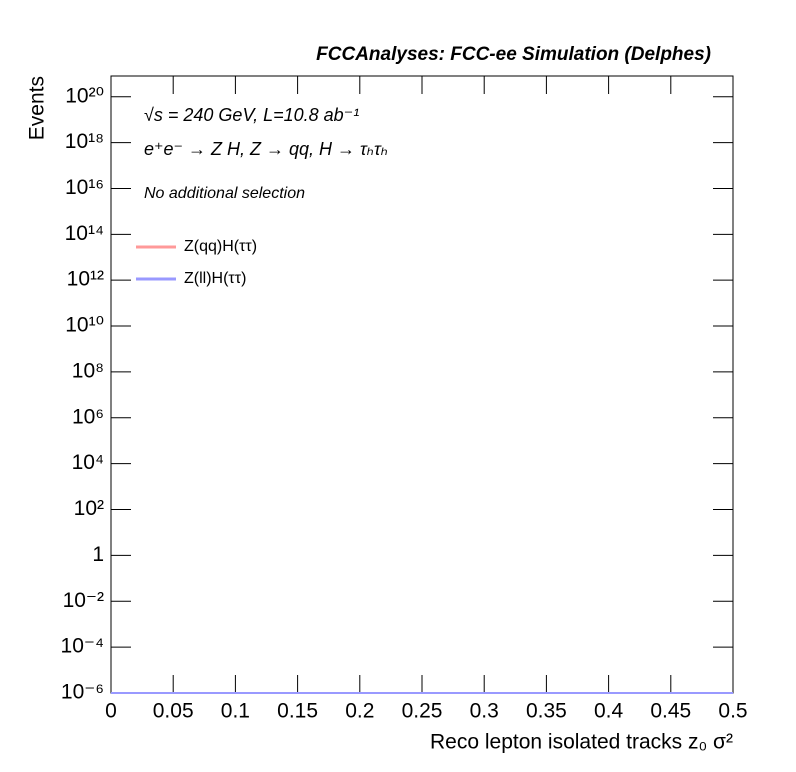  I want to click on x-tick-label: 0.4, so click(609, 711).